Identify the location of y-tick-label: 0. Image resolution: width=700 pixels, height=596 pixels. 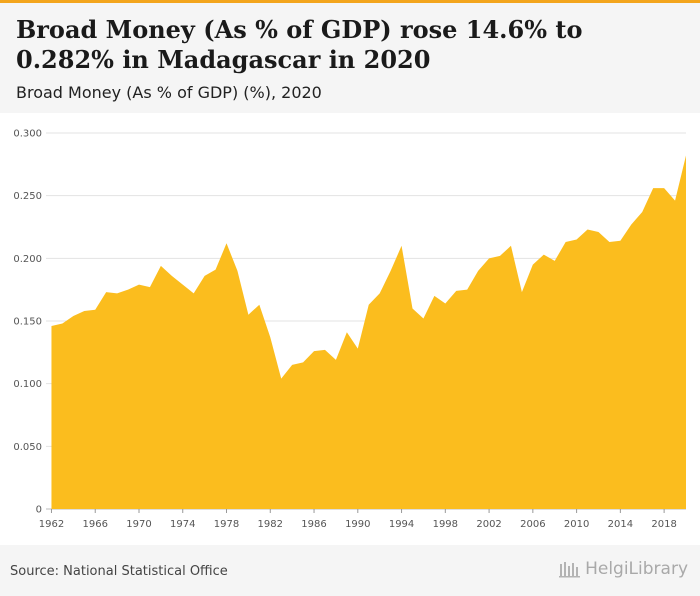
(39, 510).